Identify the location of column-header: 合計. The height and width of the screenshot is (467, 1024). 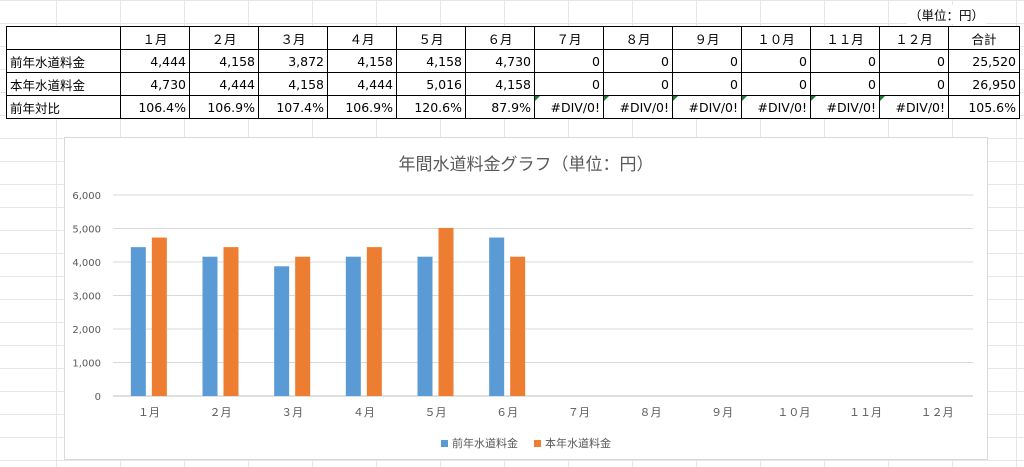
(984, 38).